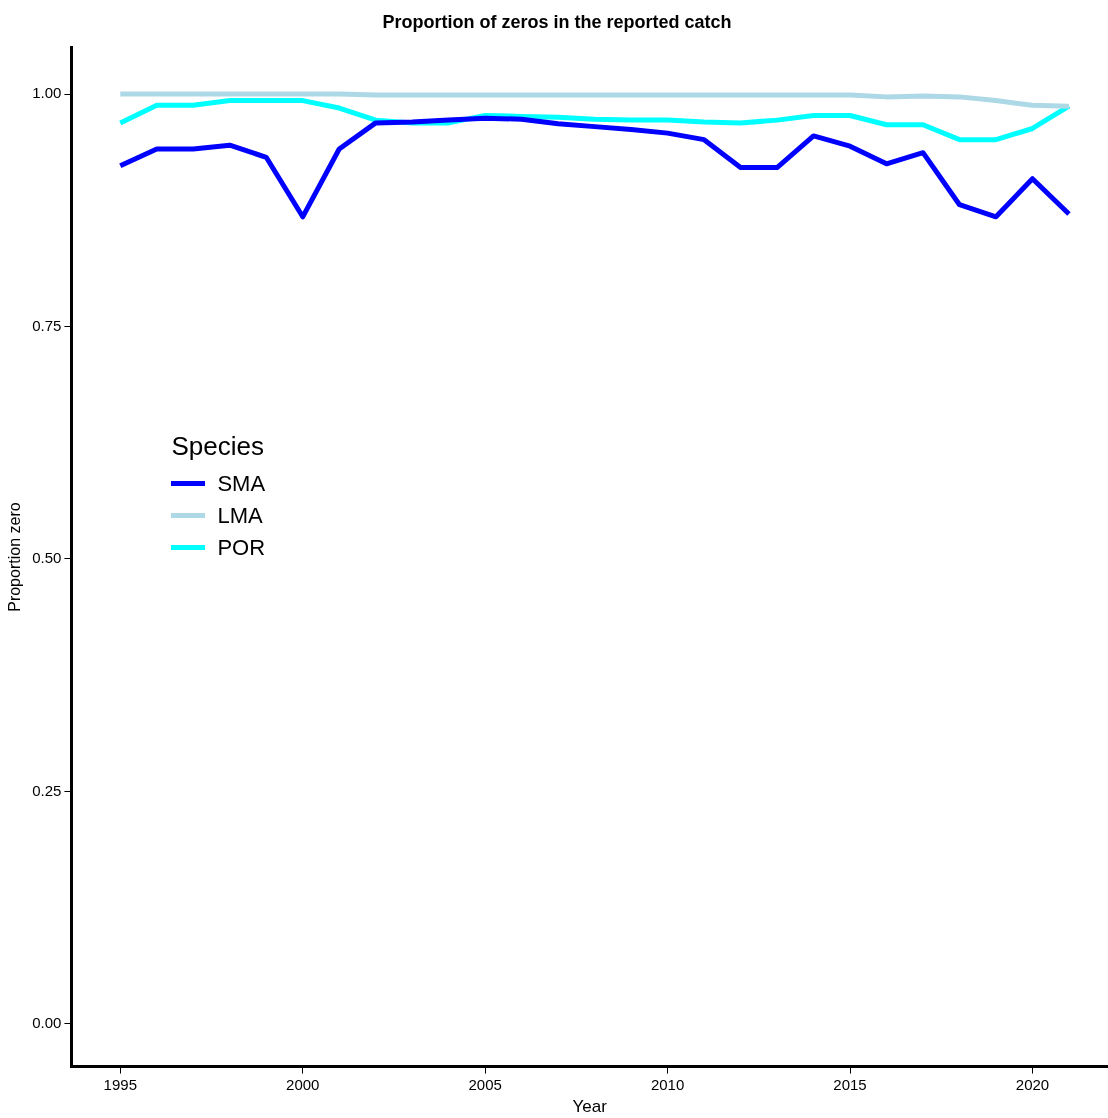 The image size is (1108, 1118). Describe the element at coordinates (47, 558) in the screenshot. I see `y-tick-label: 0.50` at that location.